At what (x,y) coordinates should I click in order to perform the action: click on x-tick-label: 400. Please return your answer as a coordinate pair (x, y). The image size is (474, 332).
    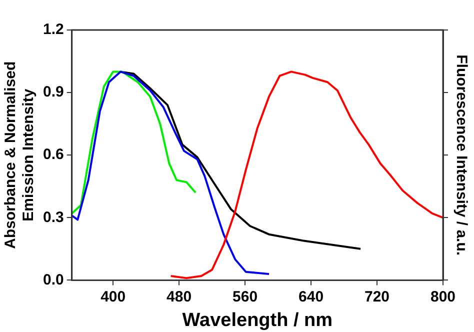
    Looking at the image, I should click on (113, 297).